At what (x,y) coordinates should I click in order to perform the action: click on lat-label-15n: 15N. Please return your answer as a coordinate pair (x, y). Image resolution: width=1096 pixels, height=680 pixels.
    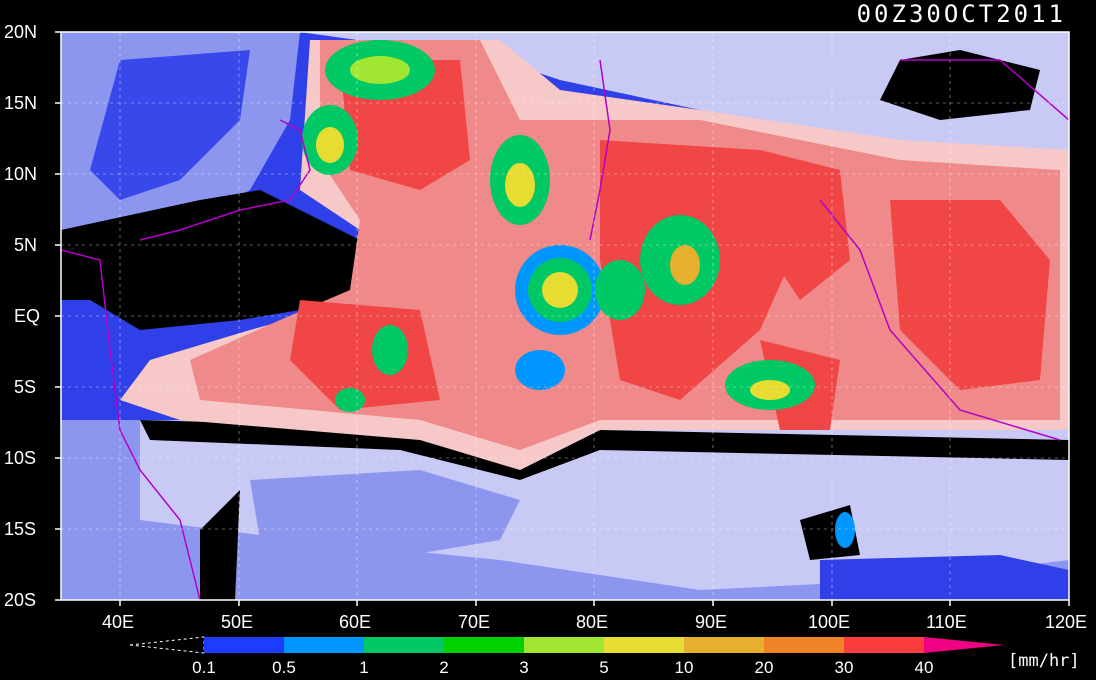
    Looking at the image, I should click on (21, 103).